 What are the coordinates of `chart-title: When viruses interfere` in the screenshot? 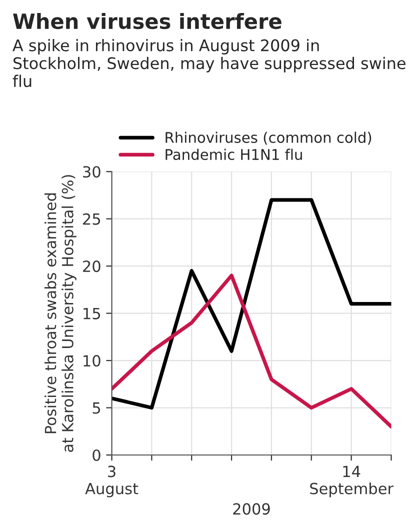 It's located at (147, 21).